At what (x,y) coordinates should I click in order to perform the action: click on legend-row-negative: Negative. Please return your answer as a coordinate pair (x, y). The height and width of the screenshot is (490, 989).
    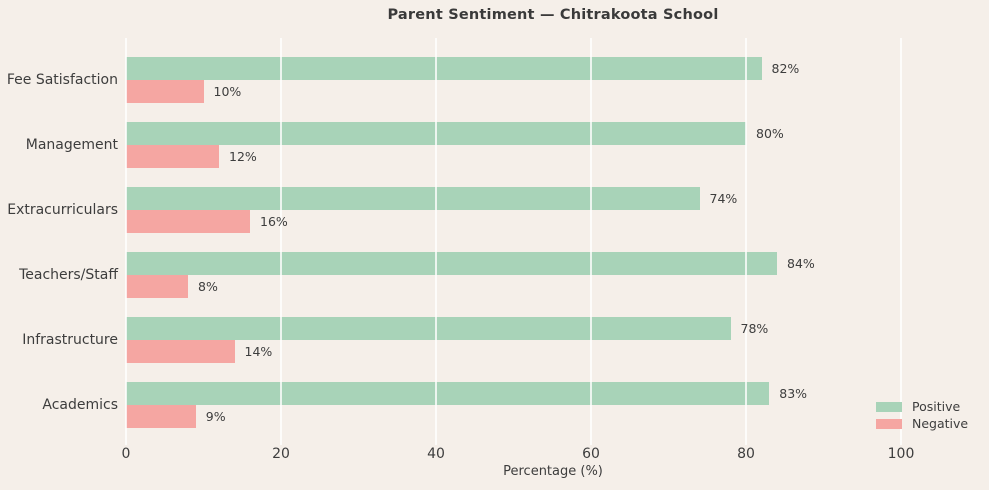
    Looking at the image, I should click on (922, 423).